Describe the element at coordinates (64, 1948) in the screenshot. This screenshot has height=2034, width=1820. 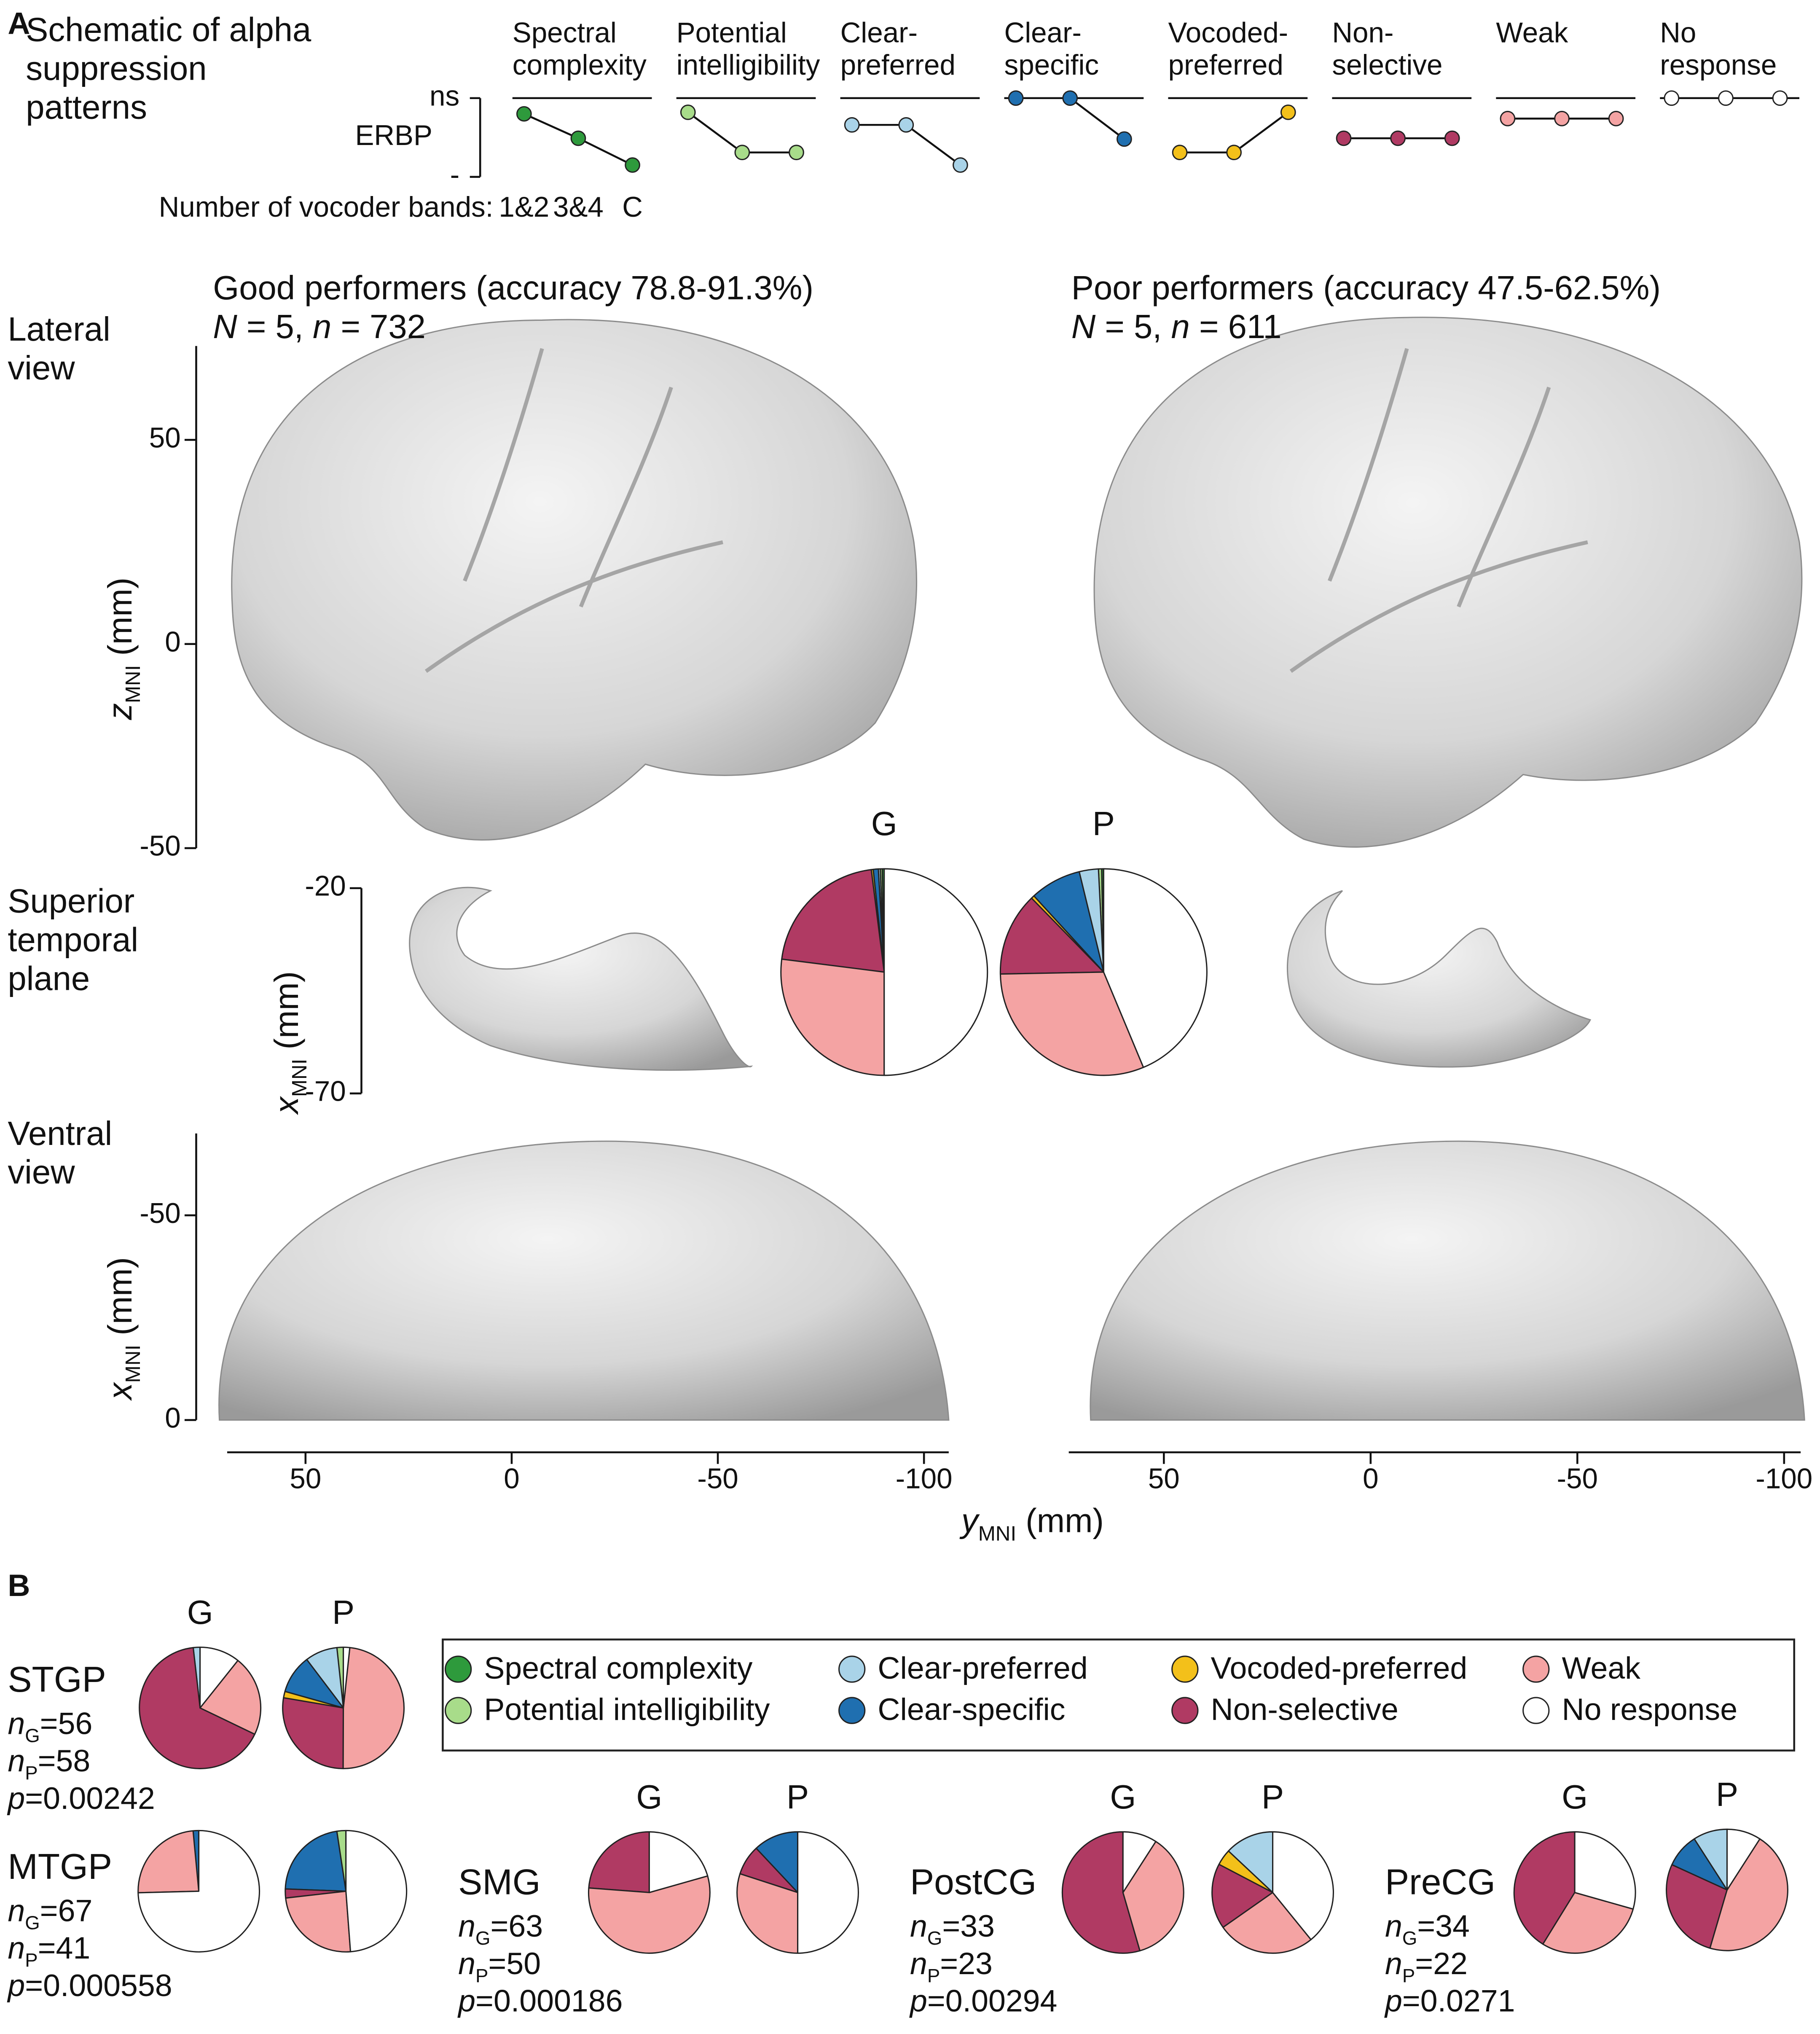
I see `text: =41` at that location.